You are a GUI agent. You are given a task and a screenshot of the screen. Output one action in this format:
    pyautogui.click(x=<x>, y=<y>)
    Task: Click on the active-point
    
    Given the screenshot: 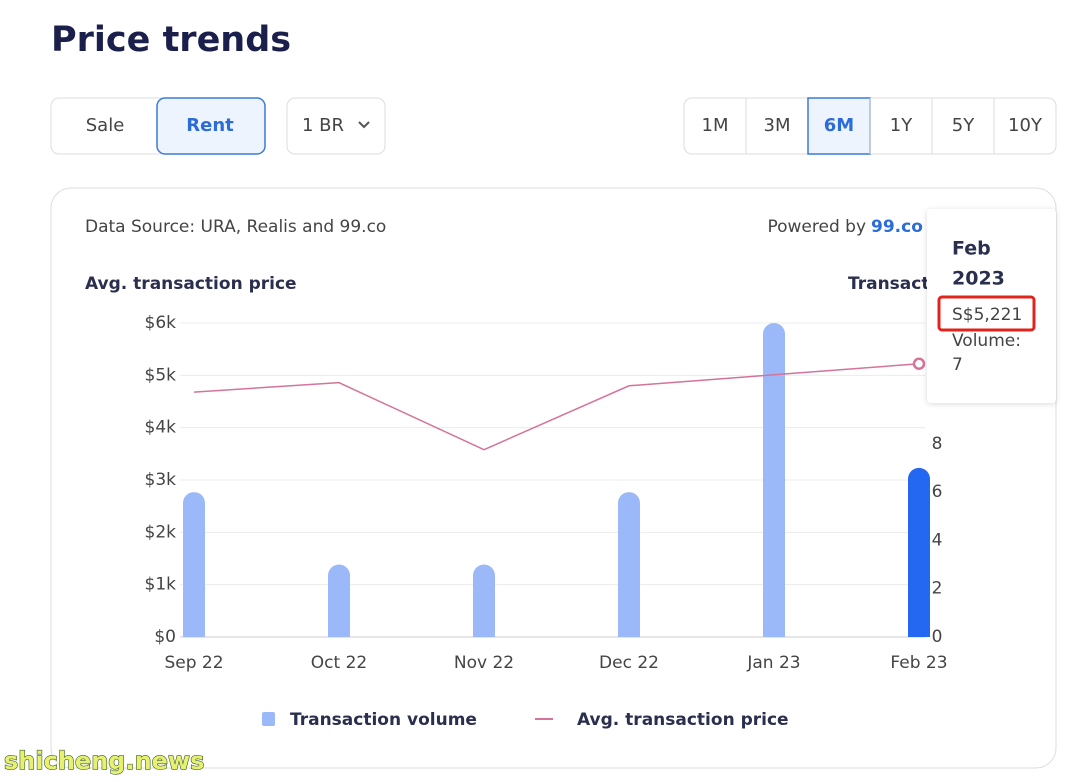 What is the action you would take?
    pyautogui.click(x=919, y=364)
    